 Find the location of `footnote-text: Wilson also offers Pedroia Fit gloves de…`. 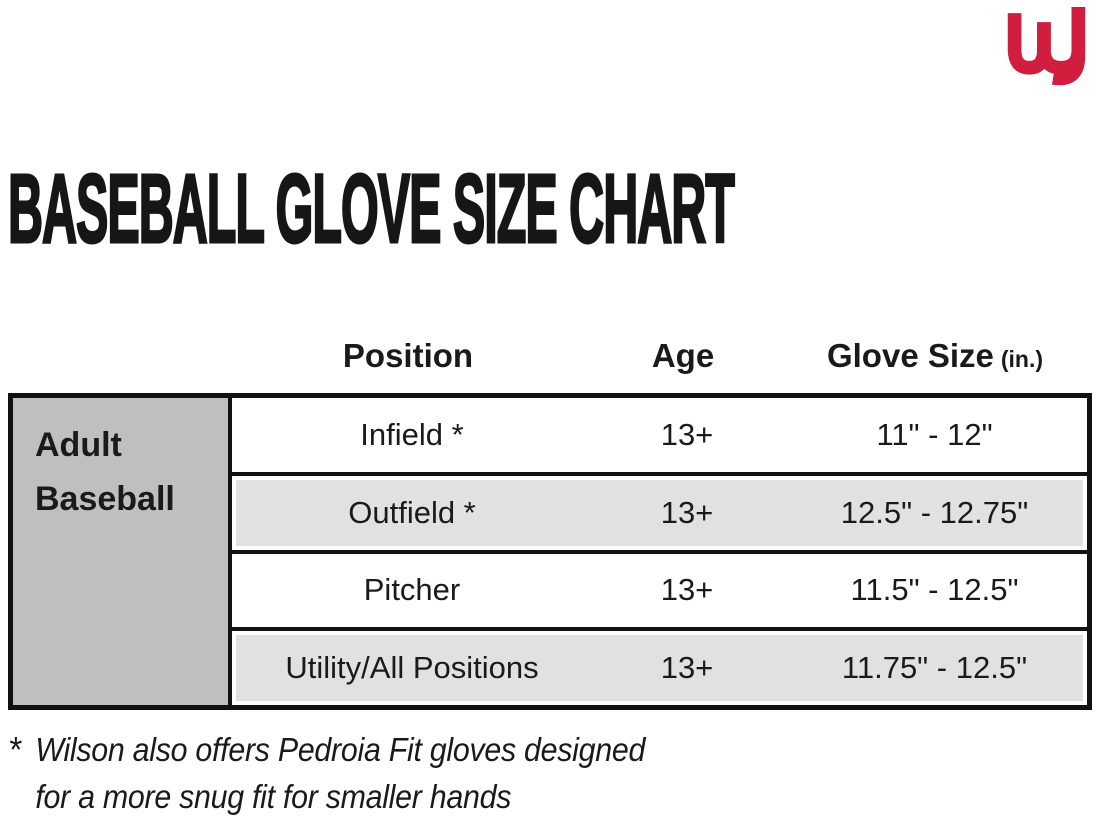

footnote-text: Wilson also offers Pedroia Fit gloves de… is located at coordinates (340, 773).